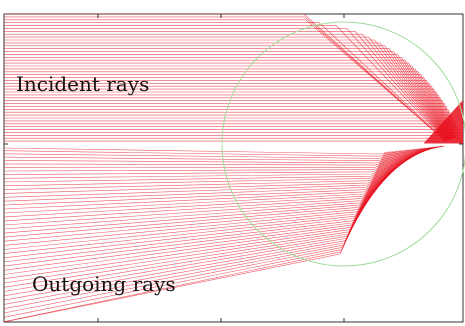 The width and height of the screenshot is (465, 326). Describe the element at coordinates (104, 284) in the screenshot. I see `outgoing-rays-label: Outgoing rays` at that location.